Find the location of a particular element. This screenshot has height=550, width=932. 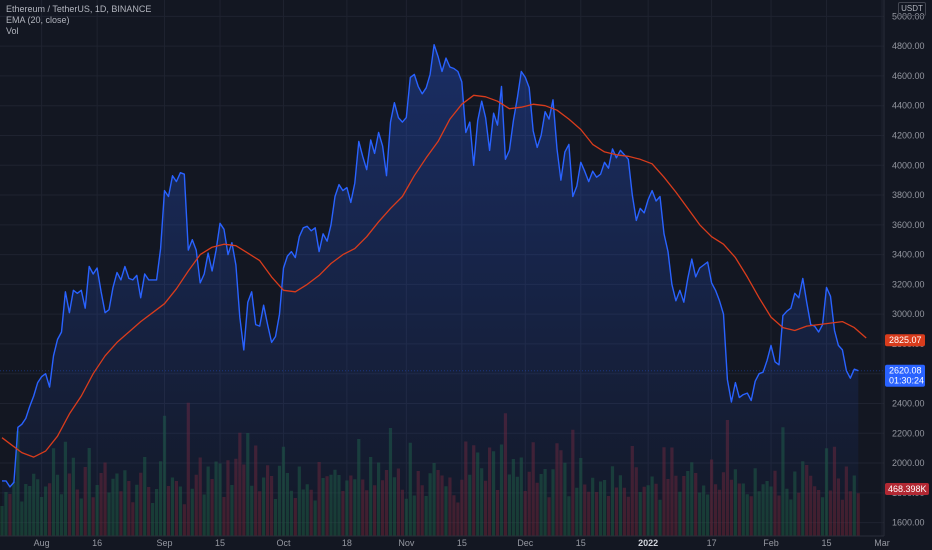

y-tick-label: 2400.00 is located at coordinates (908, 403).